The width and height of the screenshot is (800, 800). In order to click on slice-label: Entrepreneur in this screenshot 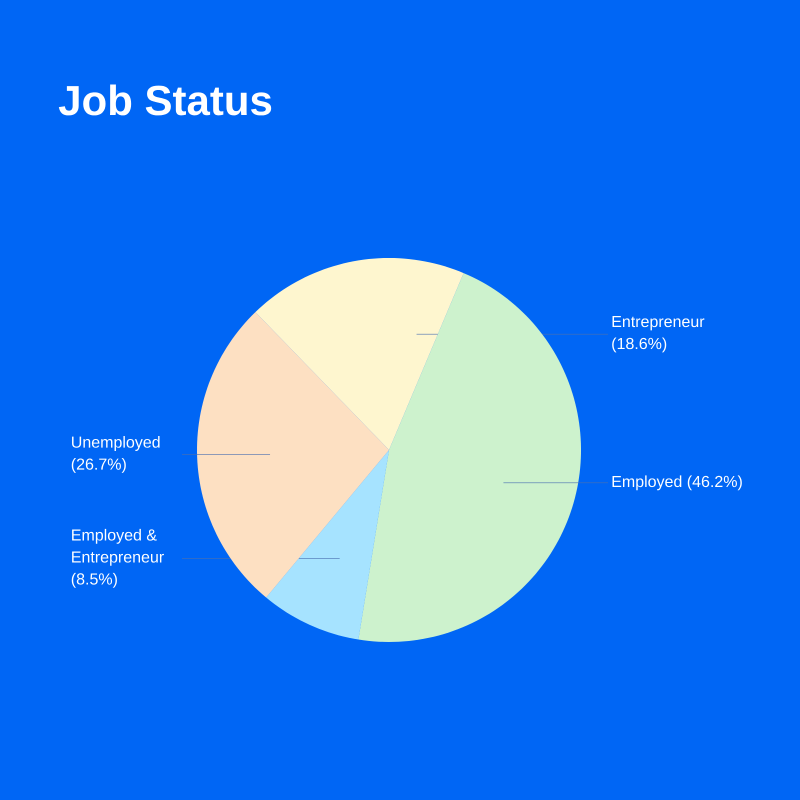, I will do `click(658, 323)`.